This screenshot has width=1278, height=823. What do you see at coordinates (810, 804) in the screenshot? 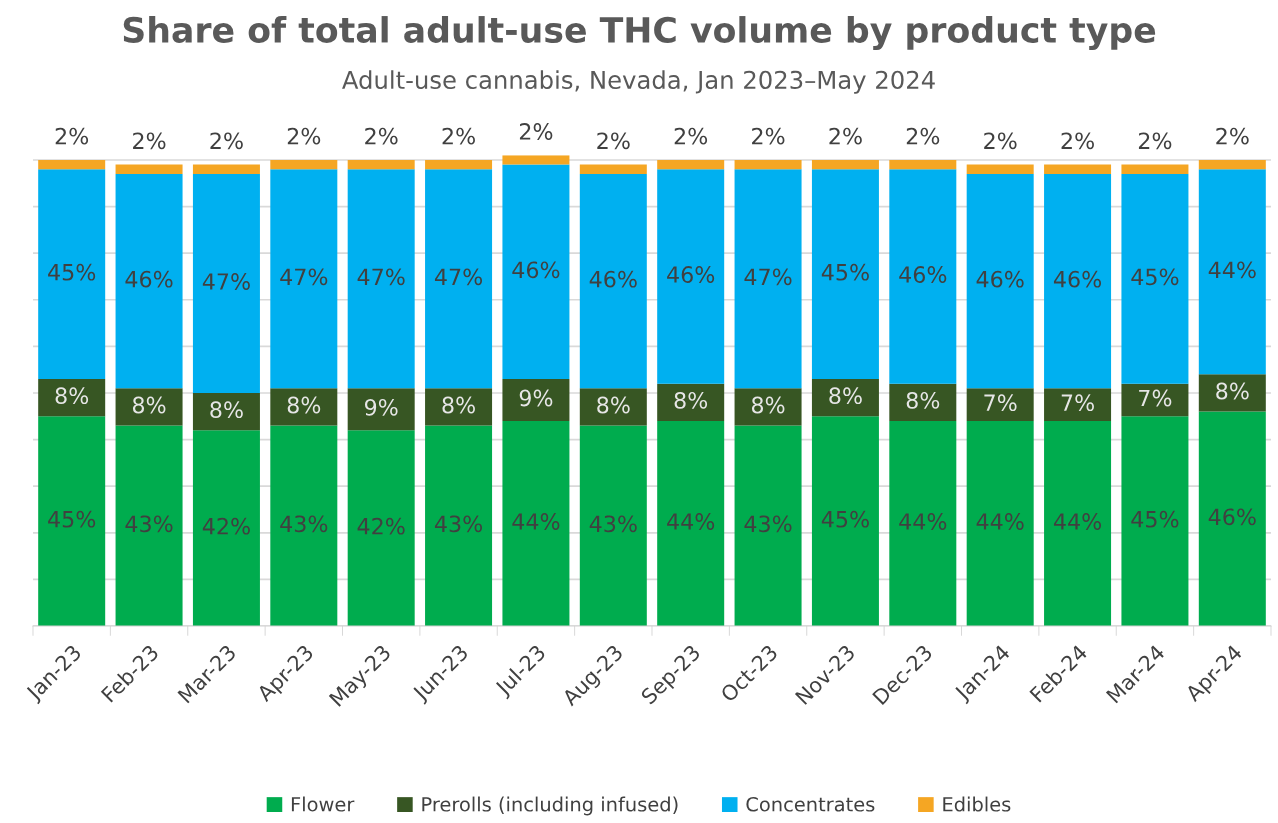
I see `legend-label: Concentrates` at bounding box center [810, 804].